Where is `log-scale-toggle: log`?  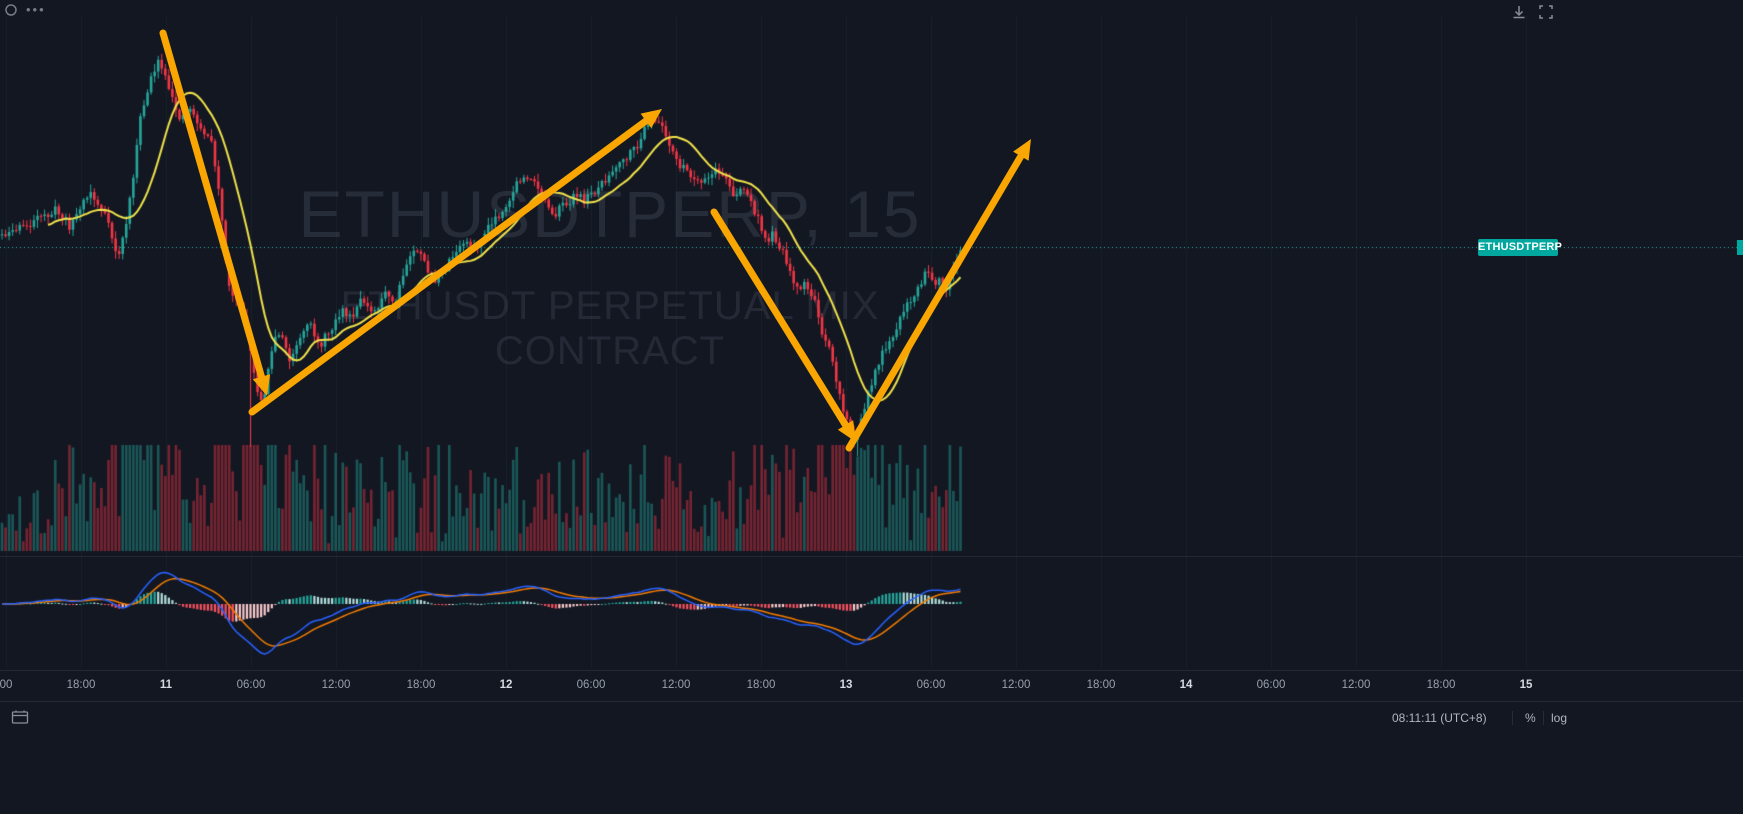
log-scale-toggle: log is located at coordinates (1559, 718).